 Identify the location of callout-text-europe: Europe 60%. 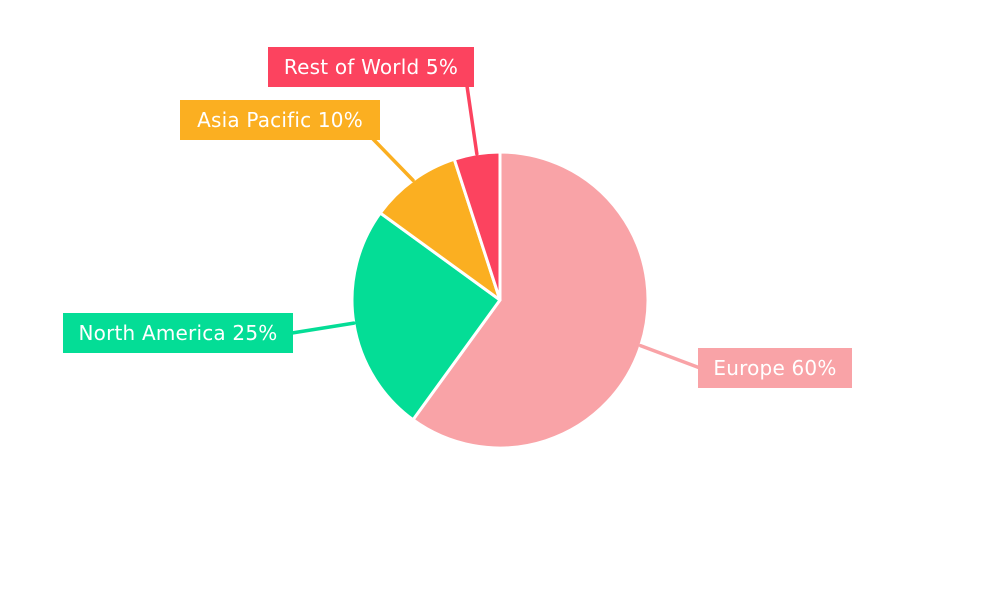
(775, 368).